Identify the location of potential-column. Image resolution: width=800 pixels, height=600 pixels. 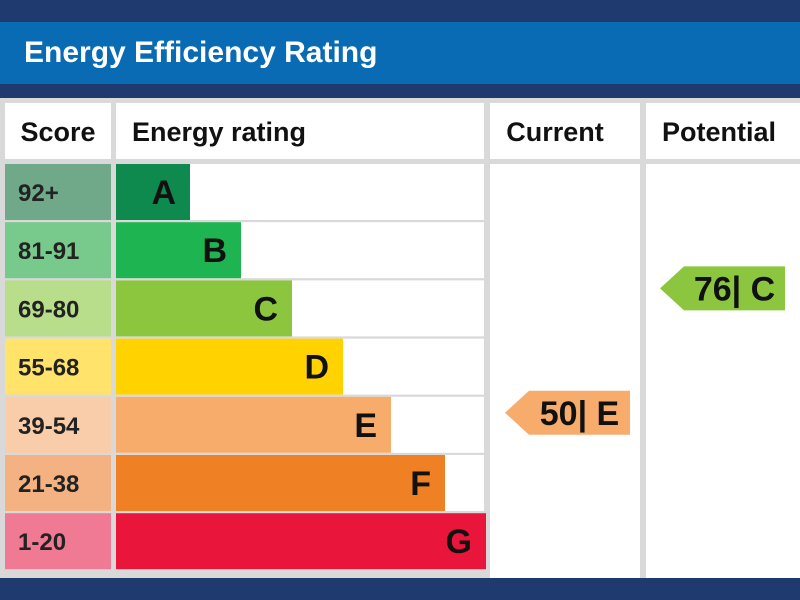
(723, 371).